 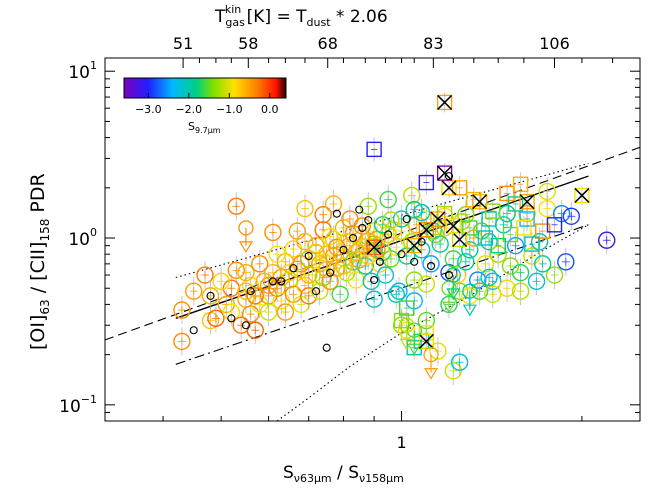 I want to click on top-tick-label: 58, so click(x=248, y=43).